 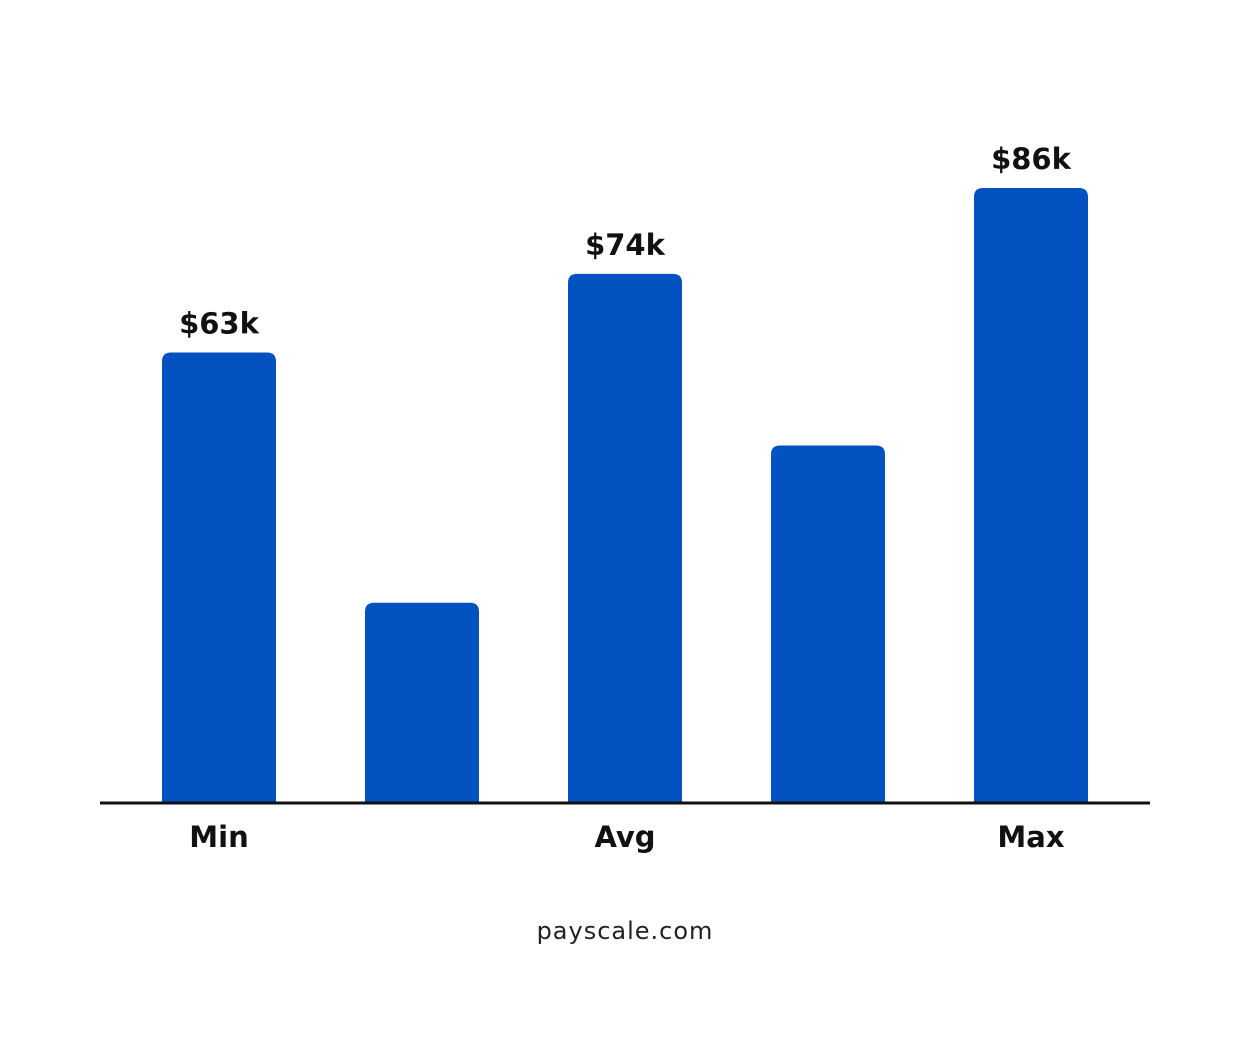 I want to click on x-tick-label: Avg, so click(x=624, y=837).